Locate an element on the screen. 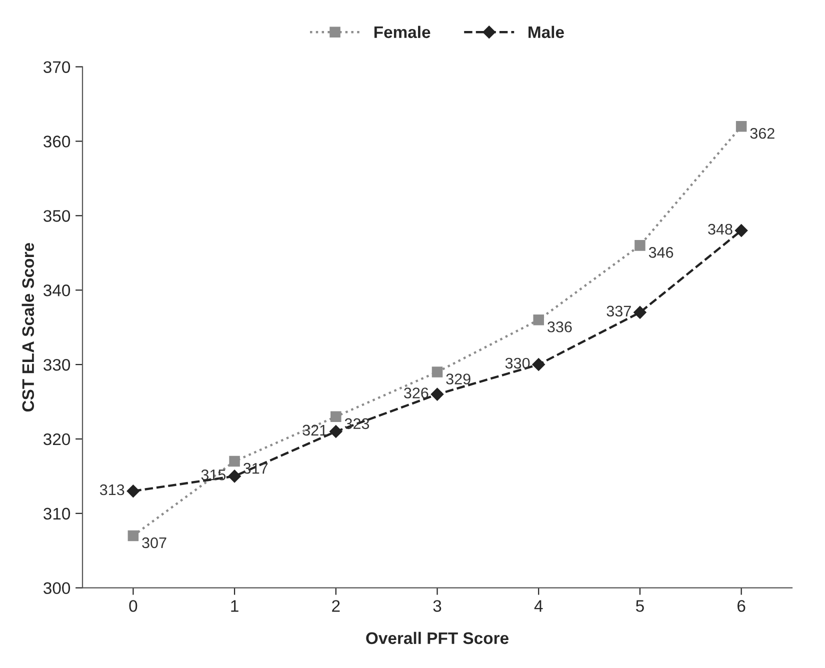 The height and width of the screenshot is (668, 825). y-tick-label: 330 is located at coordinates (57, 364).